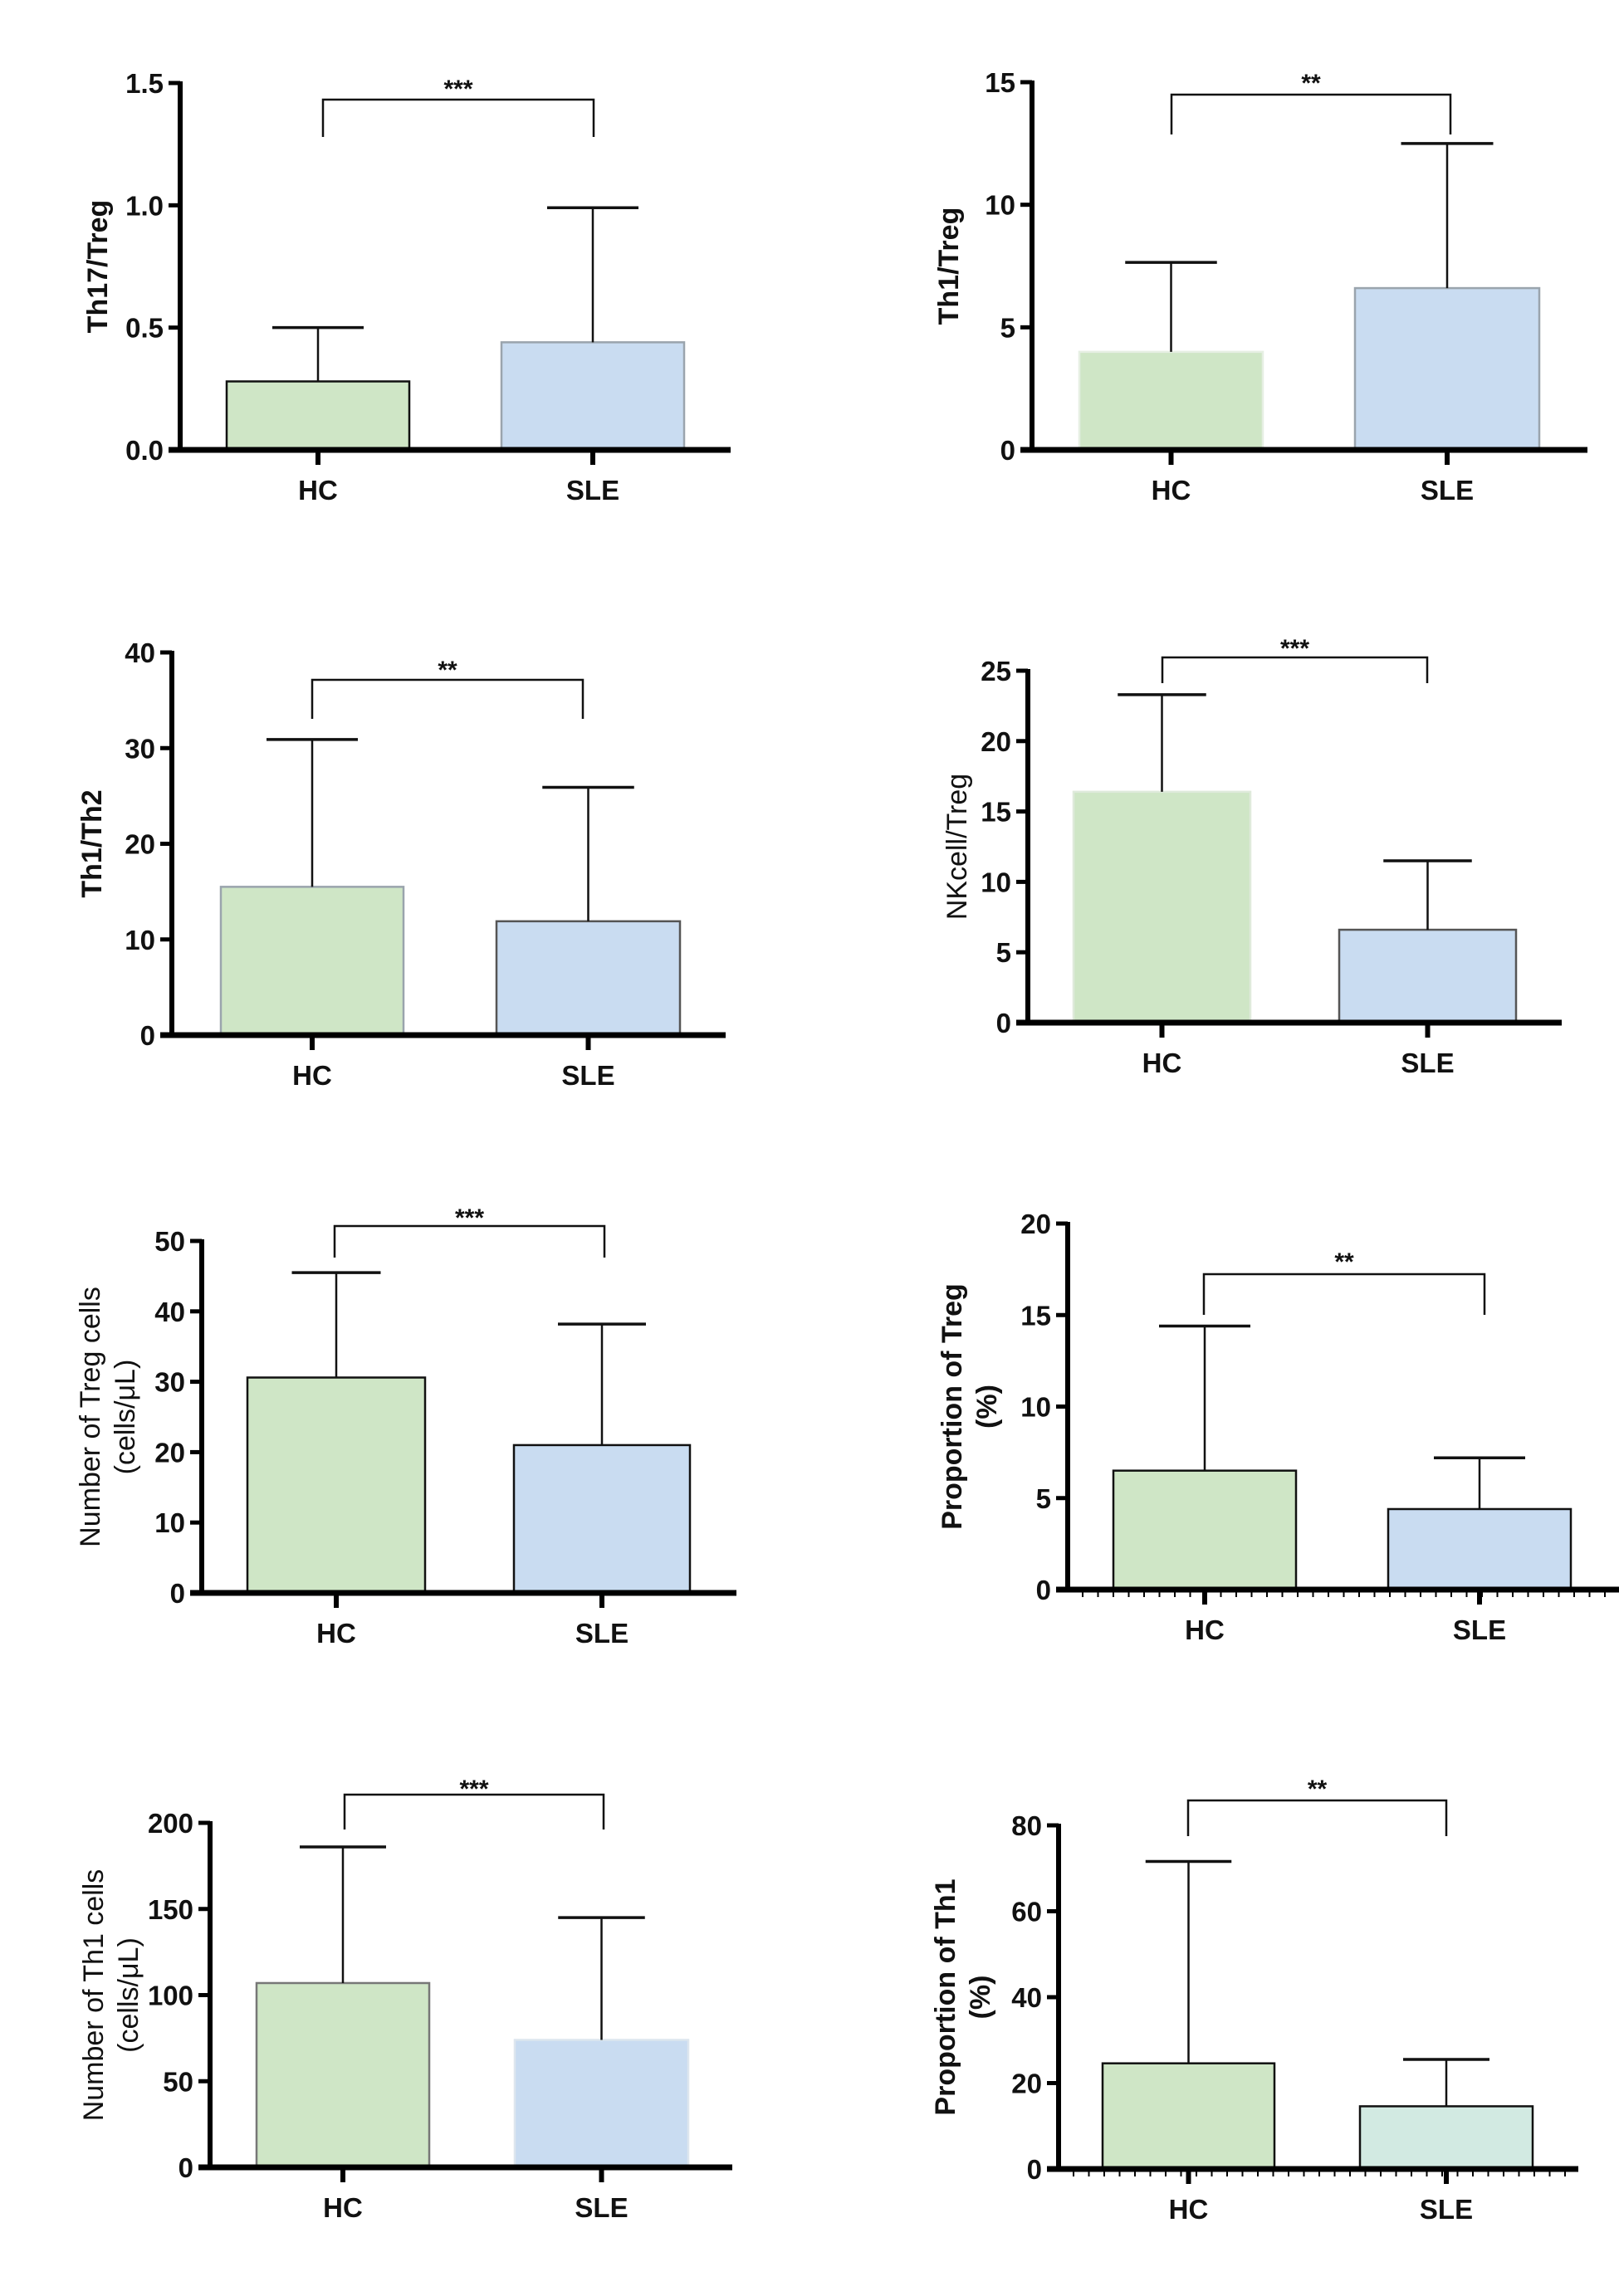  I want to click on y-tick-label: 100, so click(170, 1996).